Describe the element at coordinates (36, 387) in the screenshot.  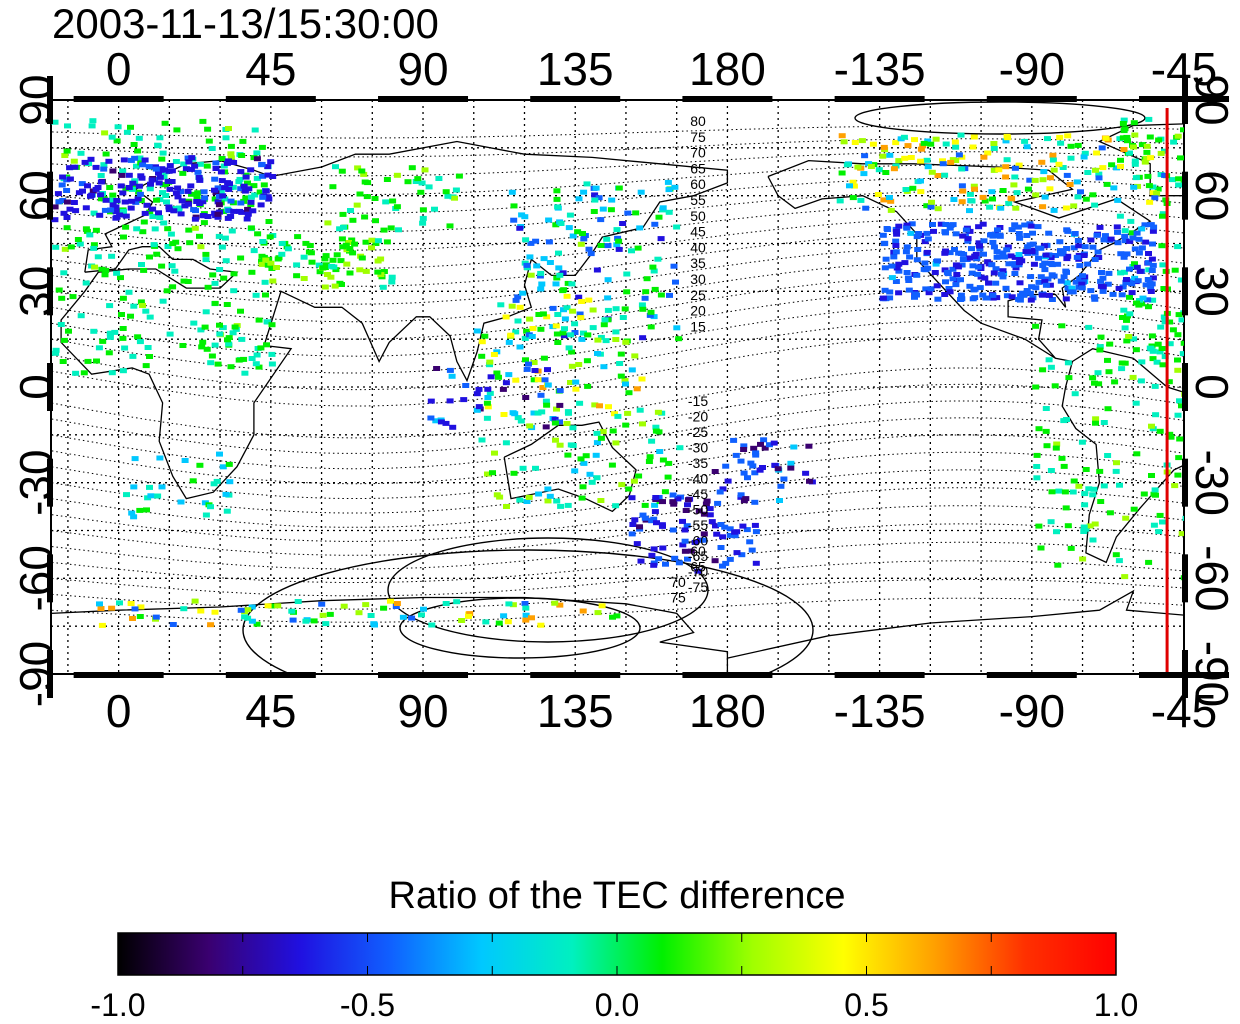
I see `lat-tick-label-left: 0` at that location.